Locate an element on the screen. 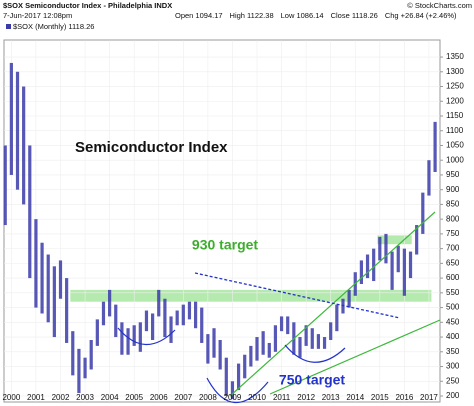  y-tick-label: 500 is located at coordinates (453, 307).